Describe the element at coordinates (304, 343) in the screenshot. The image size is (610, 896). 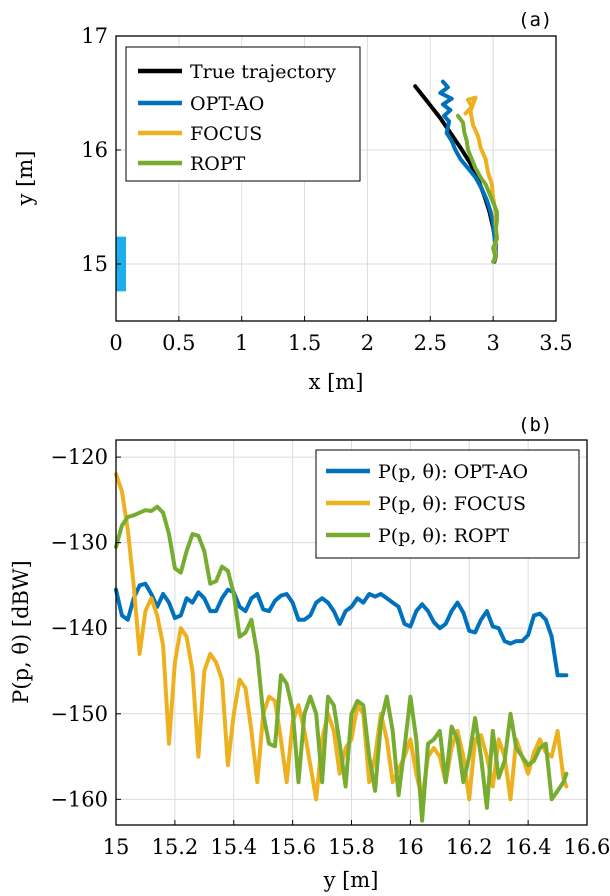
I see `panel-a-xtick-label: 1.5` at that location.